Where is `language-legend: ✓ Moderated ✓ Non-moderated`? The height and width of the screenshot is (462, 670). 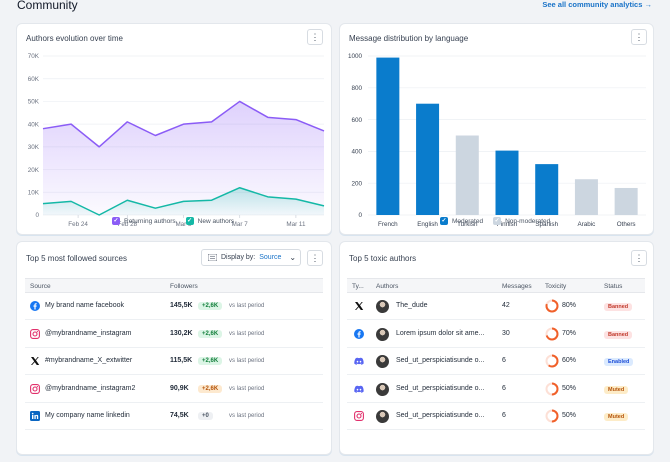 language-legend: ✓ Moderated ✓ Non-moderated is located at coordinates (495, 221).